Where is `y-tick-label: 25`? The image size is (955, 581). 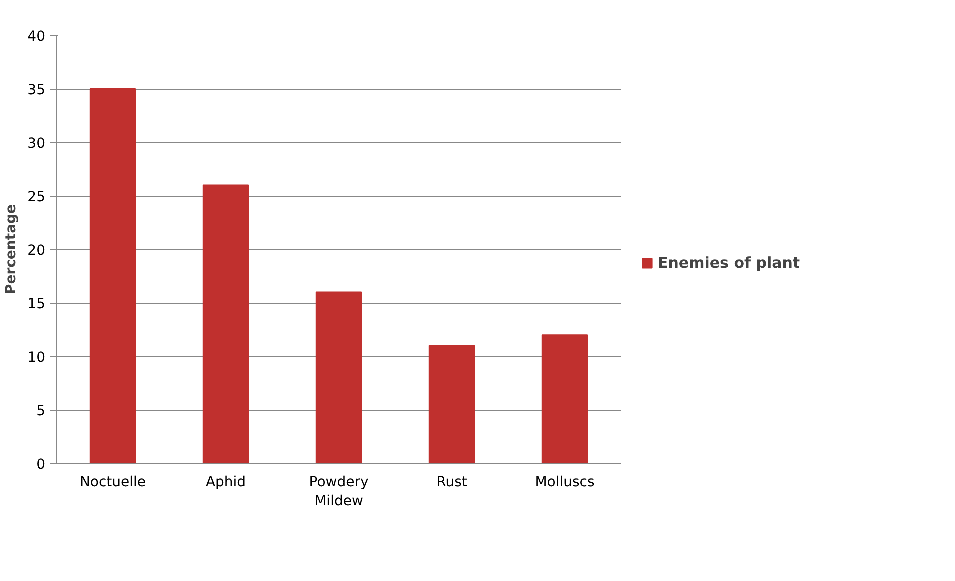 y-tick-label: 25 is located at coordinates (37, 198).